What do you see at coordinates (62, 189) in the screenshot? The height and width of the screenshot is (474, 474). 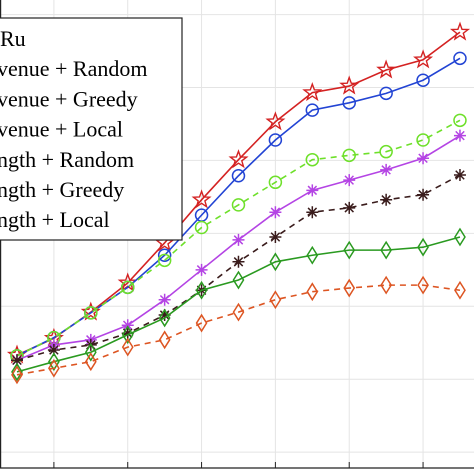 I see `legend-label: ngth + Greedy` at bounding box center [62, 189].